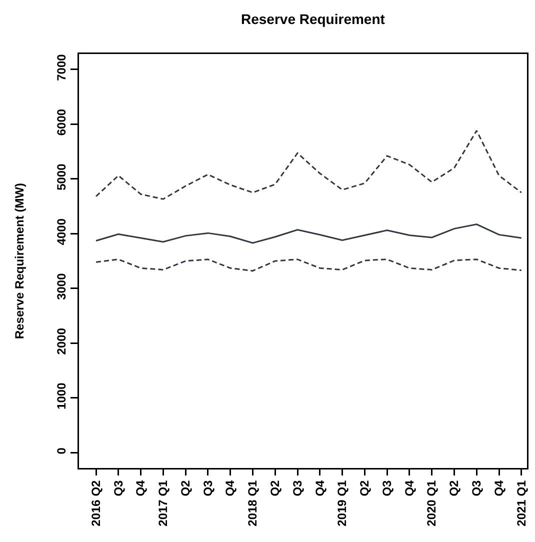 The height and width of the screenshot is (542, 535). I want to click on x-tick-label: 2016 Q2, so click(95, 503).